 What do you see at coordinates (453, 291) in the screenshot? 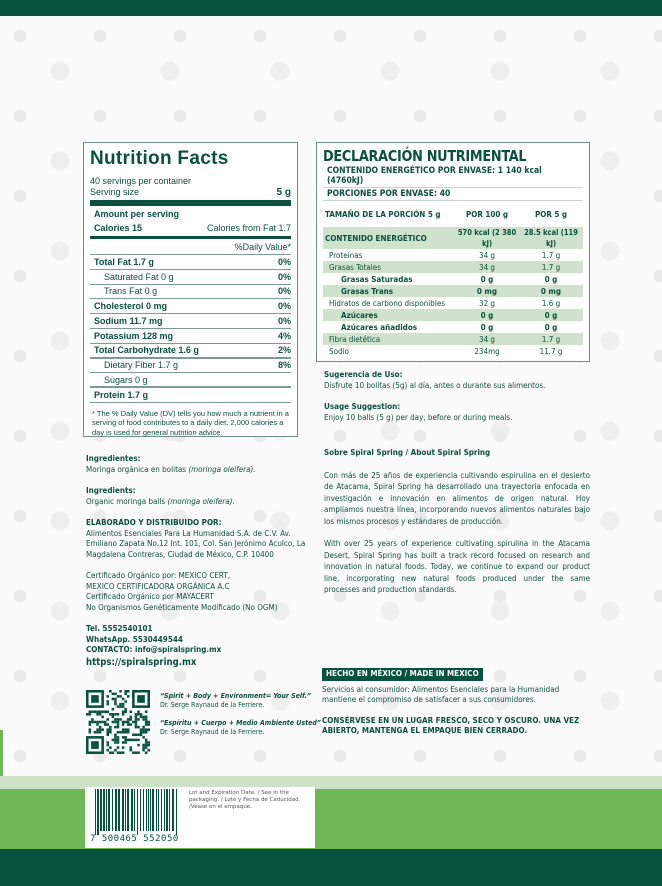
I see `decl-row: Grasas Trans 0 mg 0 mg` at bounding box center [453, 291].